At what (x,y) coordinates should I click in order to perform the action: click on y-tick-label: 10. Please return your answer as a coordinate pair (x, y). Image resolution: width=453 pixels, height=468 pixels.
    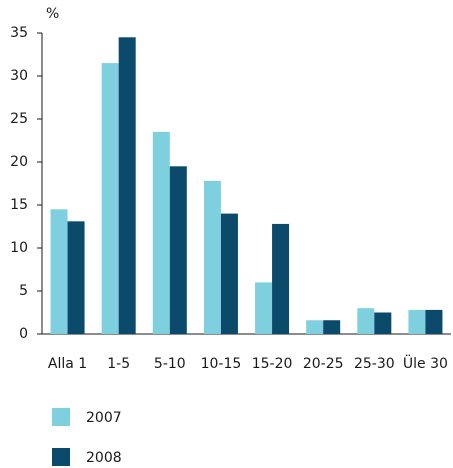
    Looking at the image, I should click on (19, 248).